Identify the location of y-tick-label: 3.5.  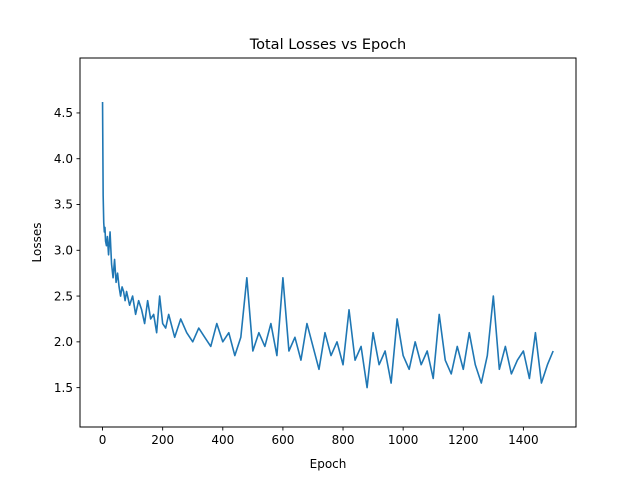
(63, 205).